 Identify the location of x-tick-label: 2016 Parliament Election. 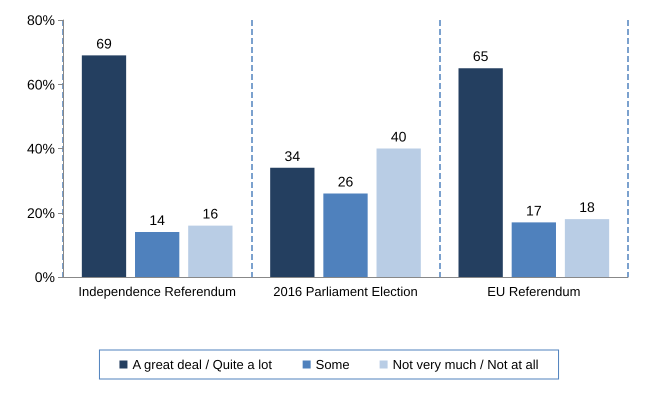
(345, 291).